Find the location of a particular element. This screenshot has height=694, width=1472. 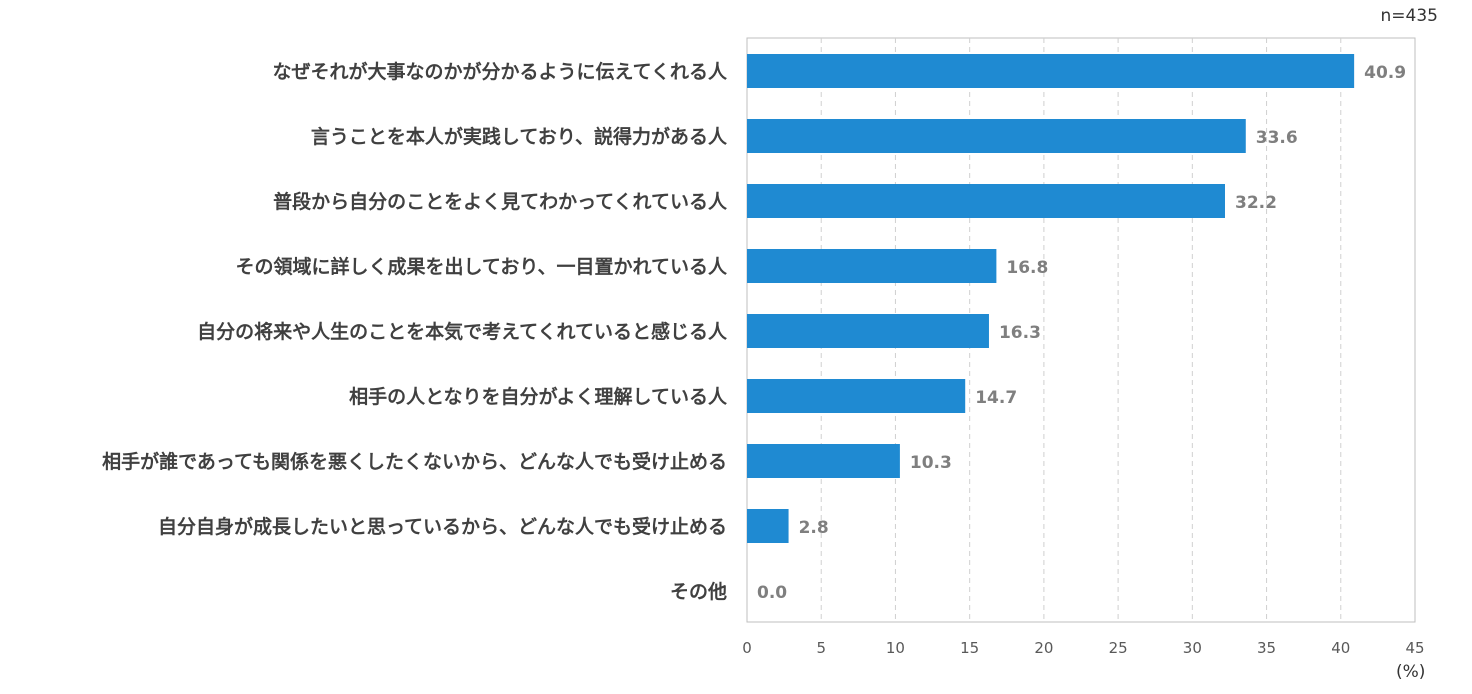

x-tick-label: 0 is located at coordinates (747, 648).